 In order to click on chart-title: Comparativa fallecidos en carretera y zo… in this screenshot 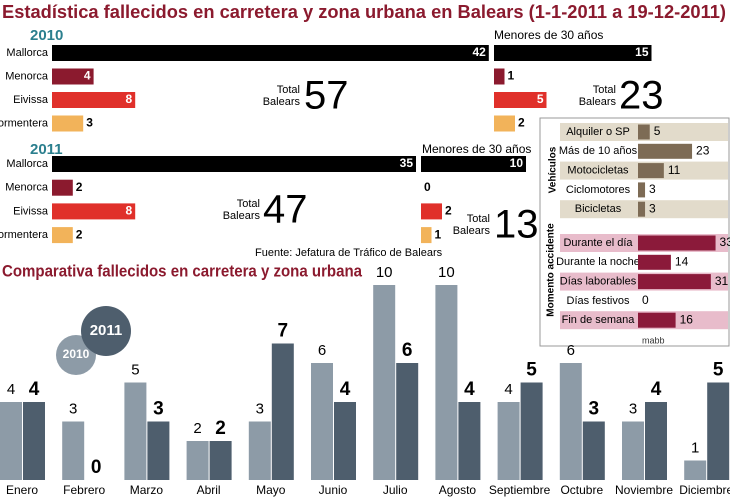, I will do `click(182, 270)`.